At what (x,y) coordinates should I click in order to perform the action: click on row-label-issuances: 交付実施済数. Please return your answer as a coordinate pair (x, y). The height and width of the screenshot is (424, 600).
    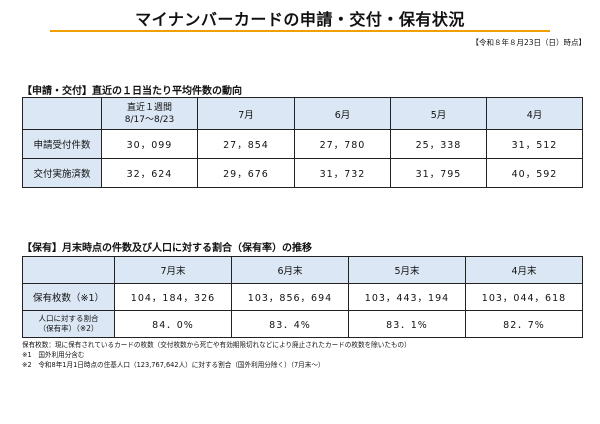
    Looking at the image, I should click on (62, 173).